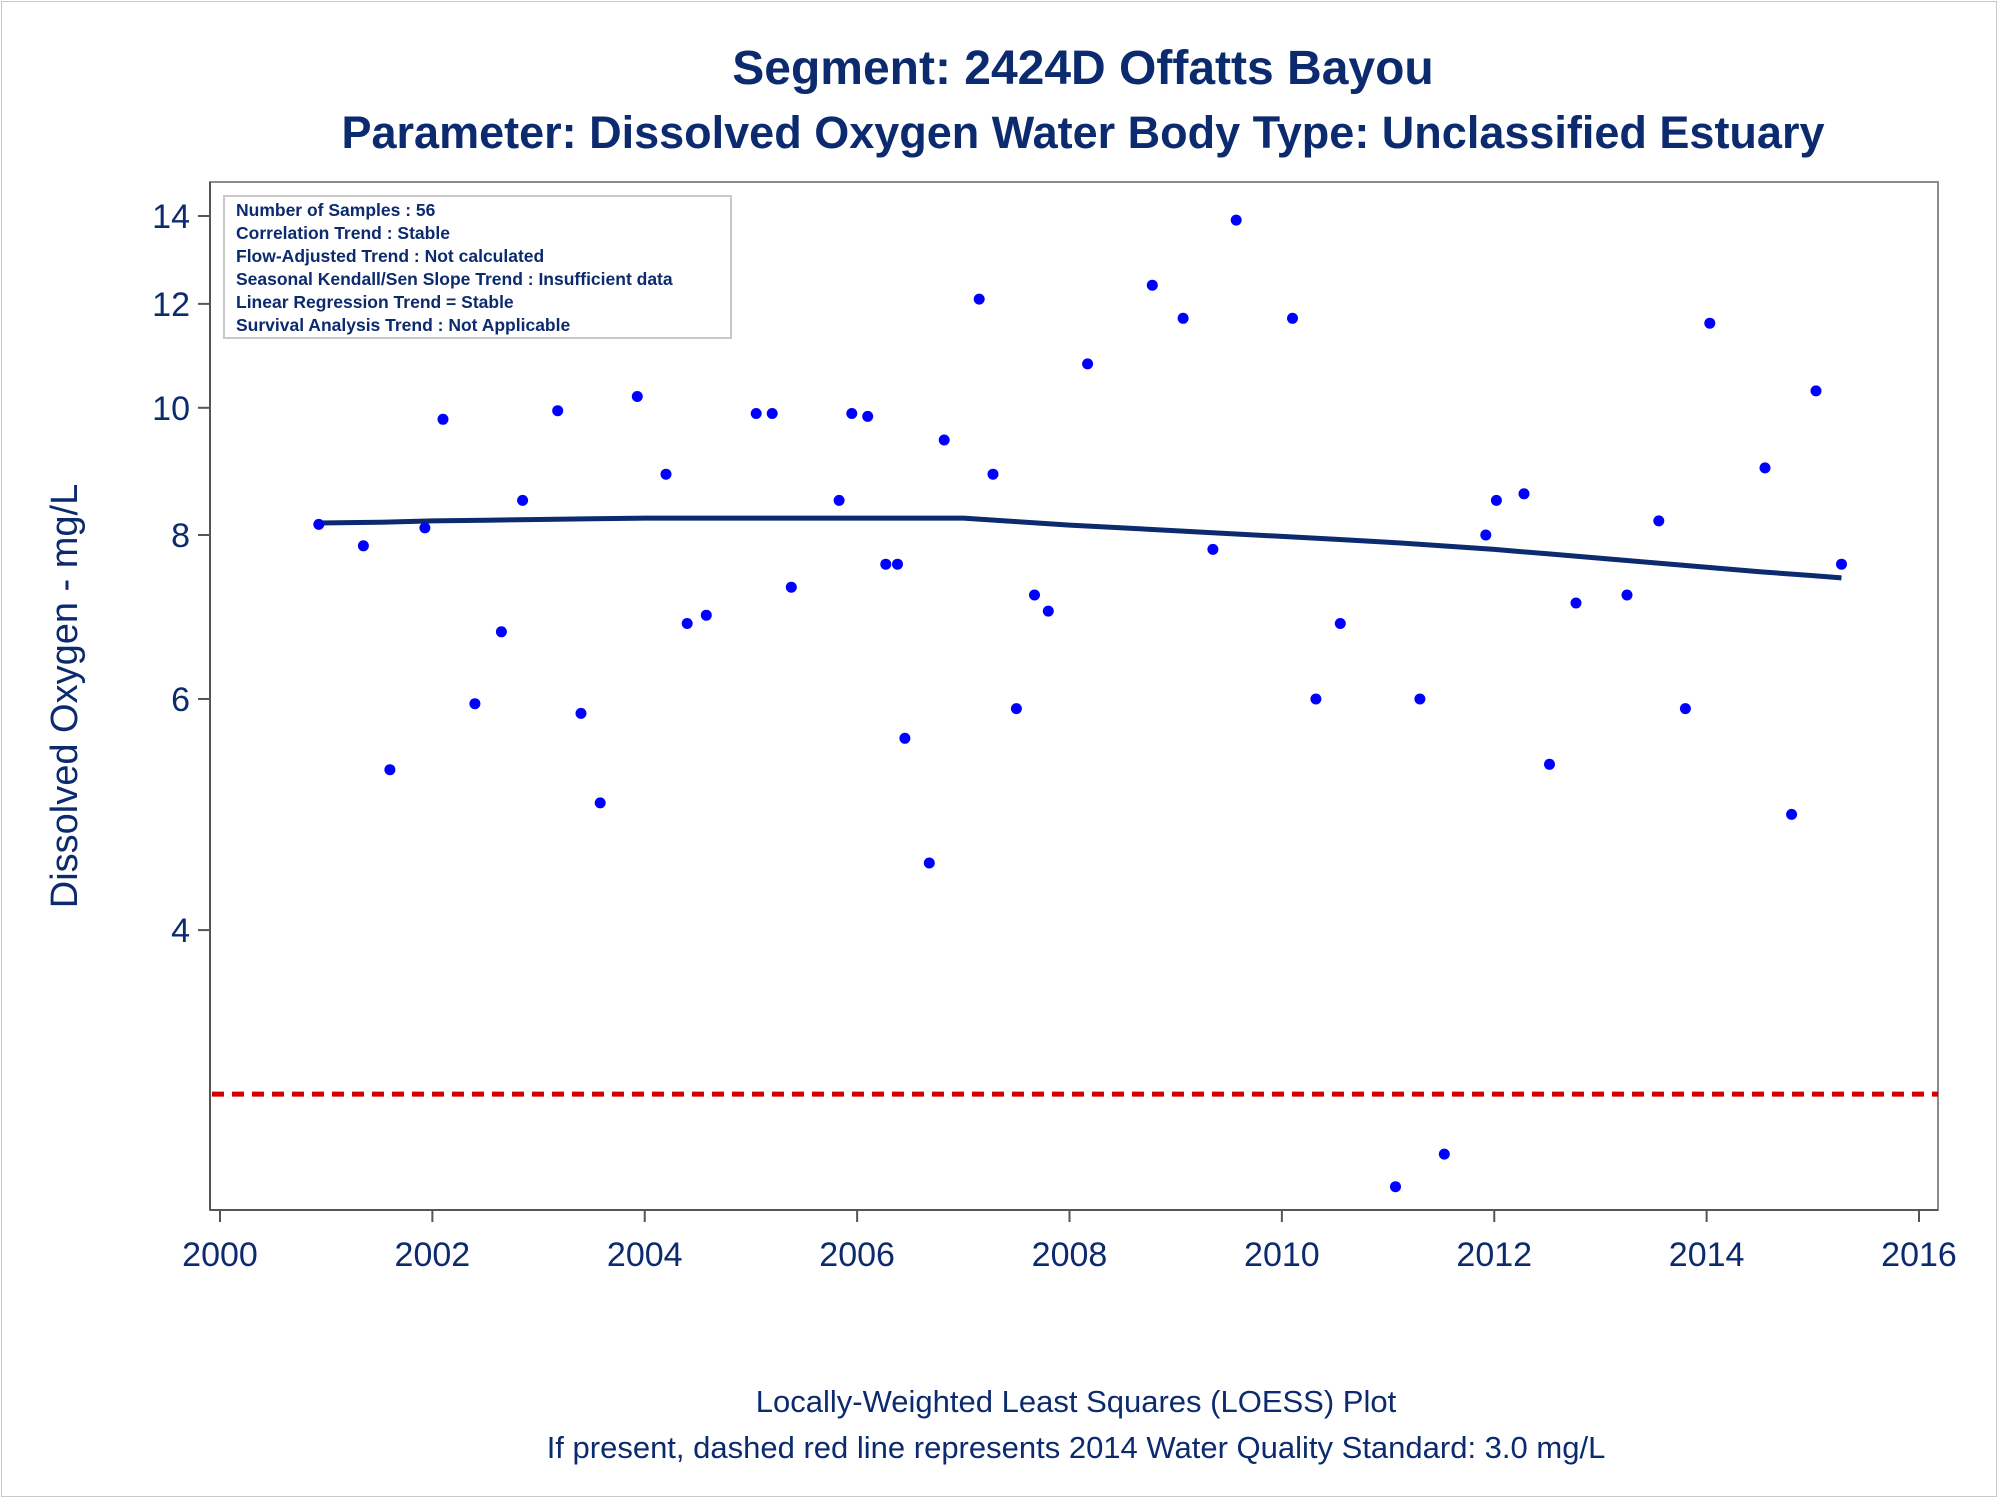 The height and width of the screenshot is (1500, 2000). What do you see at coordinates (180, 700) in the screenshot?
I see `y-tick-label: 6` at bounding box center [180, 700].